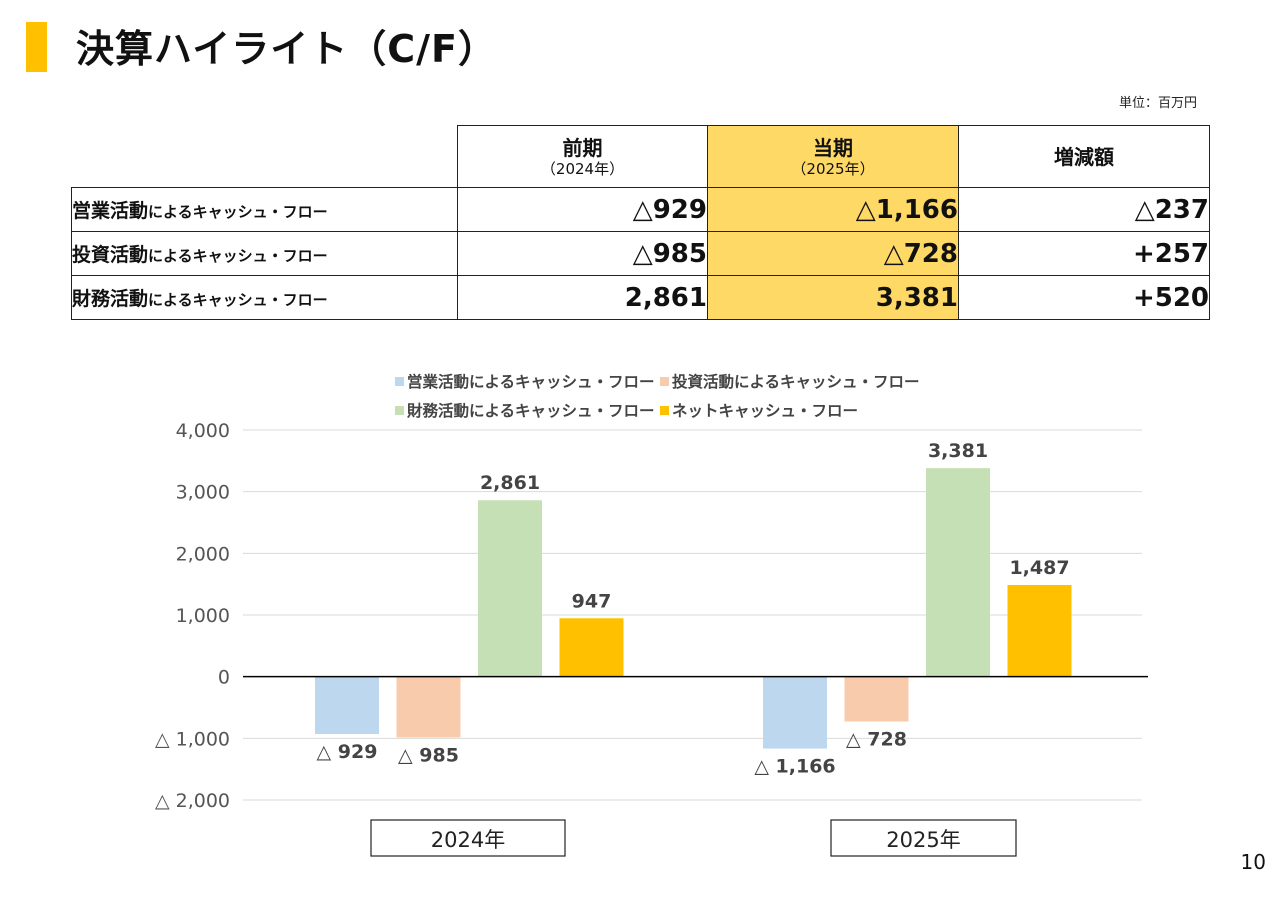 This screenshot has width=1280, height=904. I want to click on cell-financing-curr: 3,381, so click(833, 297).